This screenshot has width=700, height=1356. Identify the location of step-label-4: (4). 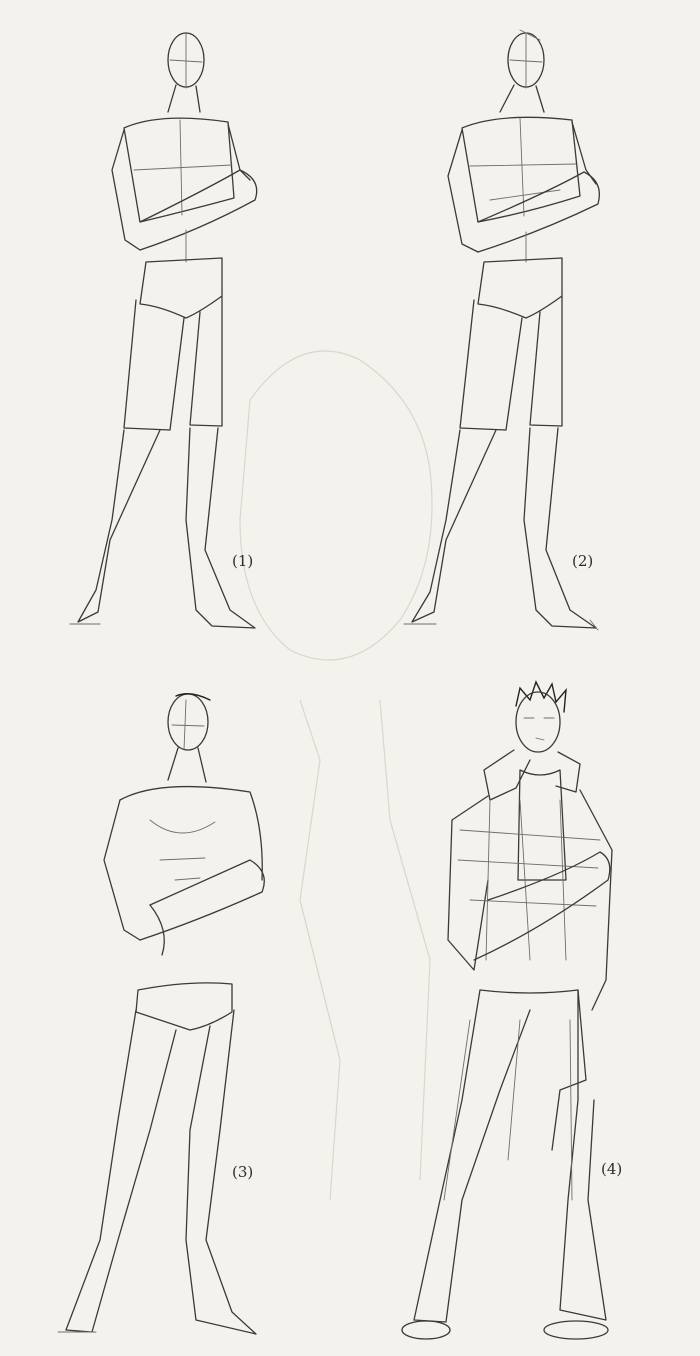
(612, 1169).